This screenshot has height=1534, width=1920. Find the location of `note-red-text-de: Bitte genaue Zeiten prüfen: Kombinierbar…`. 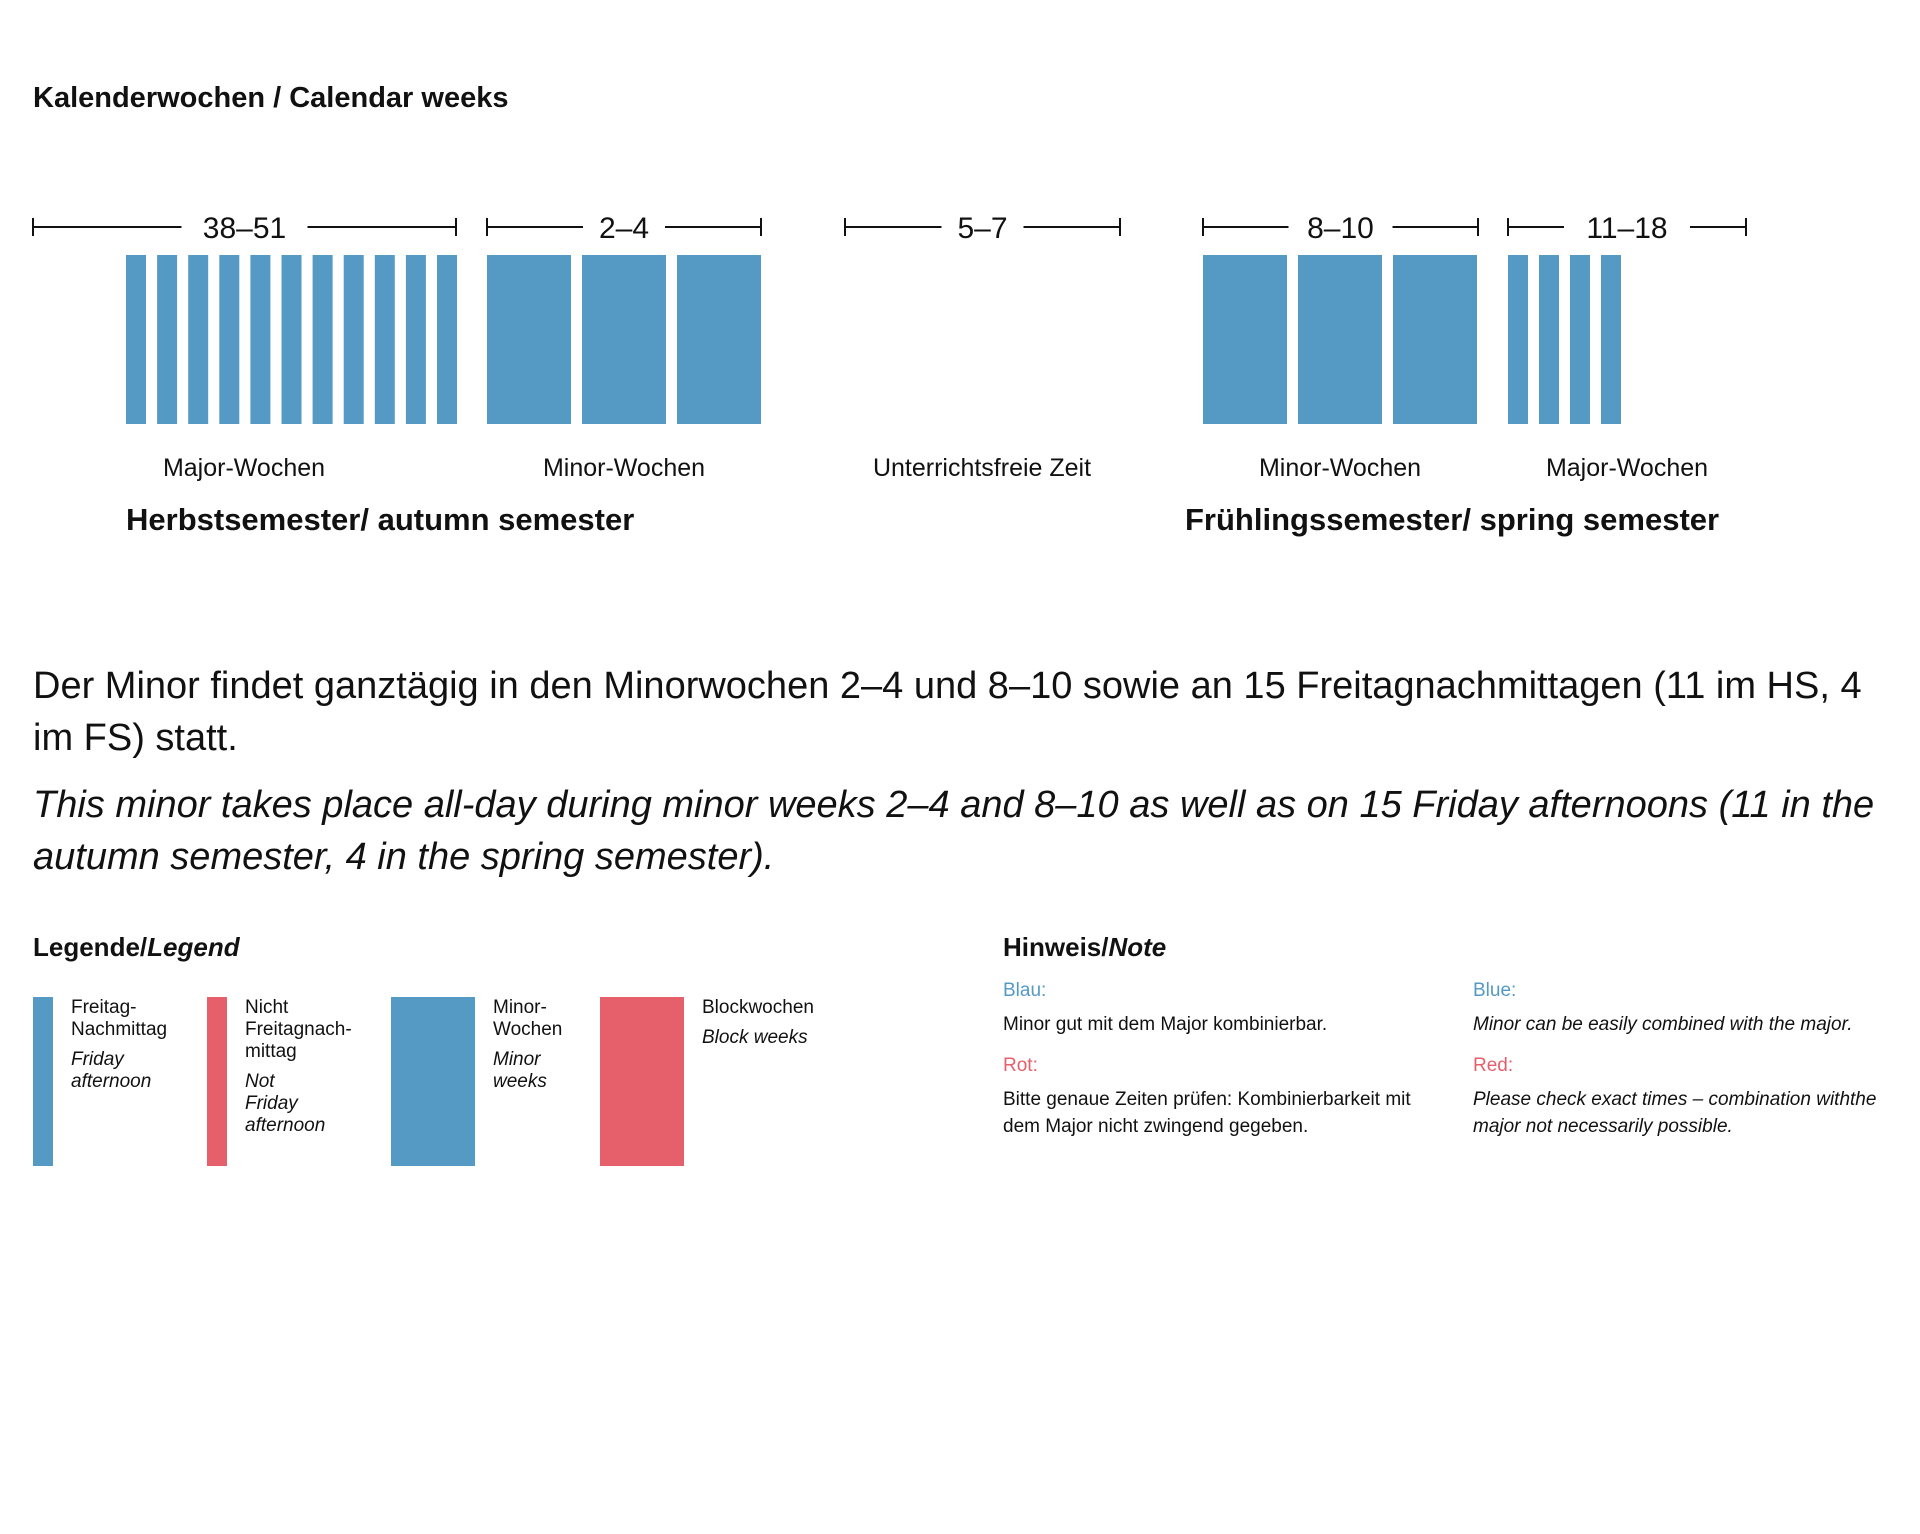

note-red-text-de: Bitte genaue Zeiten prüfen: Kombinierbar… is located at coordinates (1207, 1113).